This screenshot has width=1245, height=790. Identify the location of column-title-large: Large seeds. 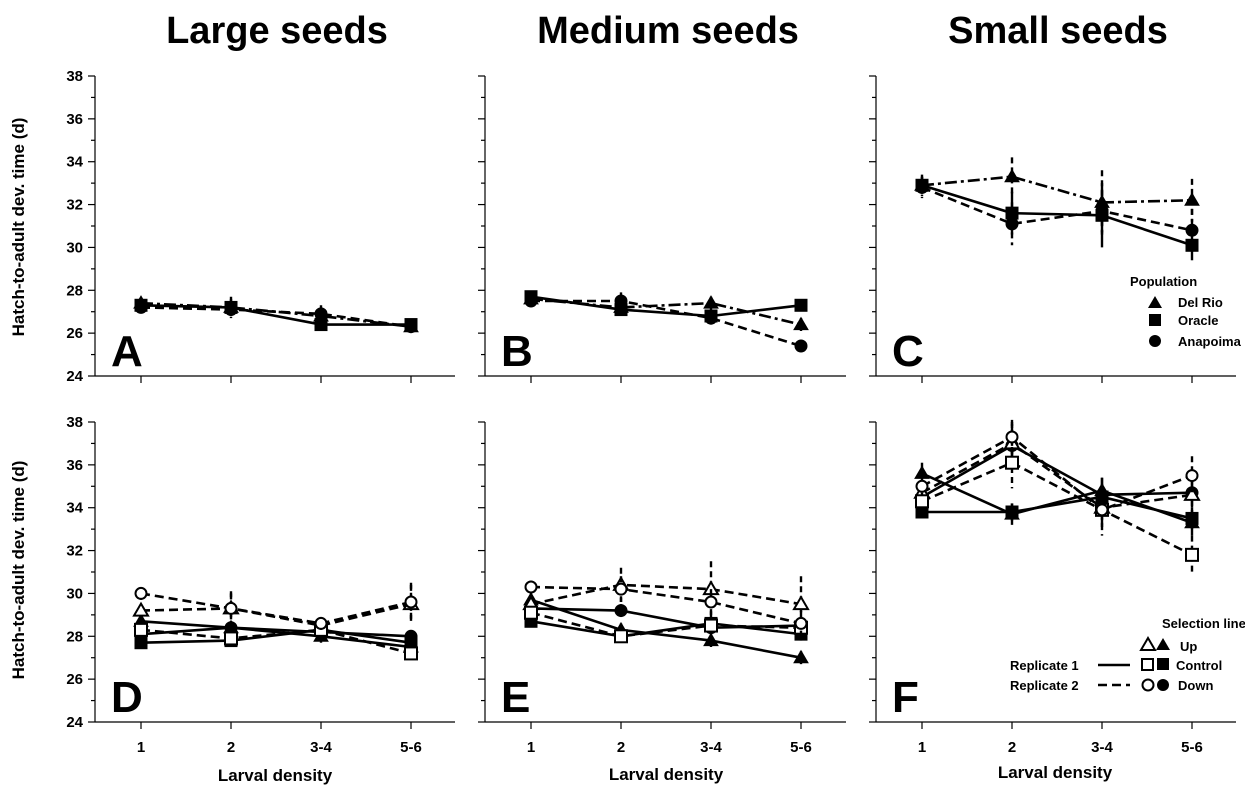
(277, 31).